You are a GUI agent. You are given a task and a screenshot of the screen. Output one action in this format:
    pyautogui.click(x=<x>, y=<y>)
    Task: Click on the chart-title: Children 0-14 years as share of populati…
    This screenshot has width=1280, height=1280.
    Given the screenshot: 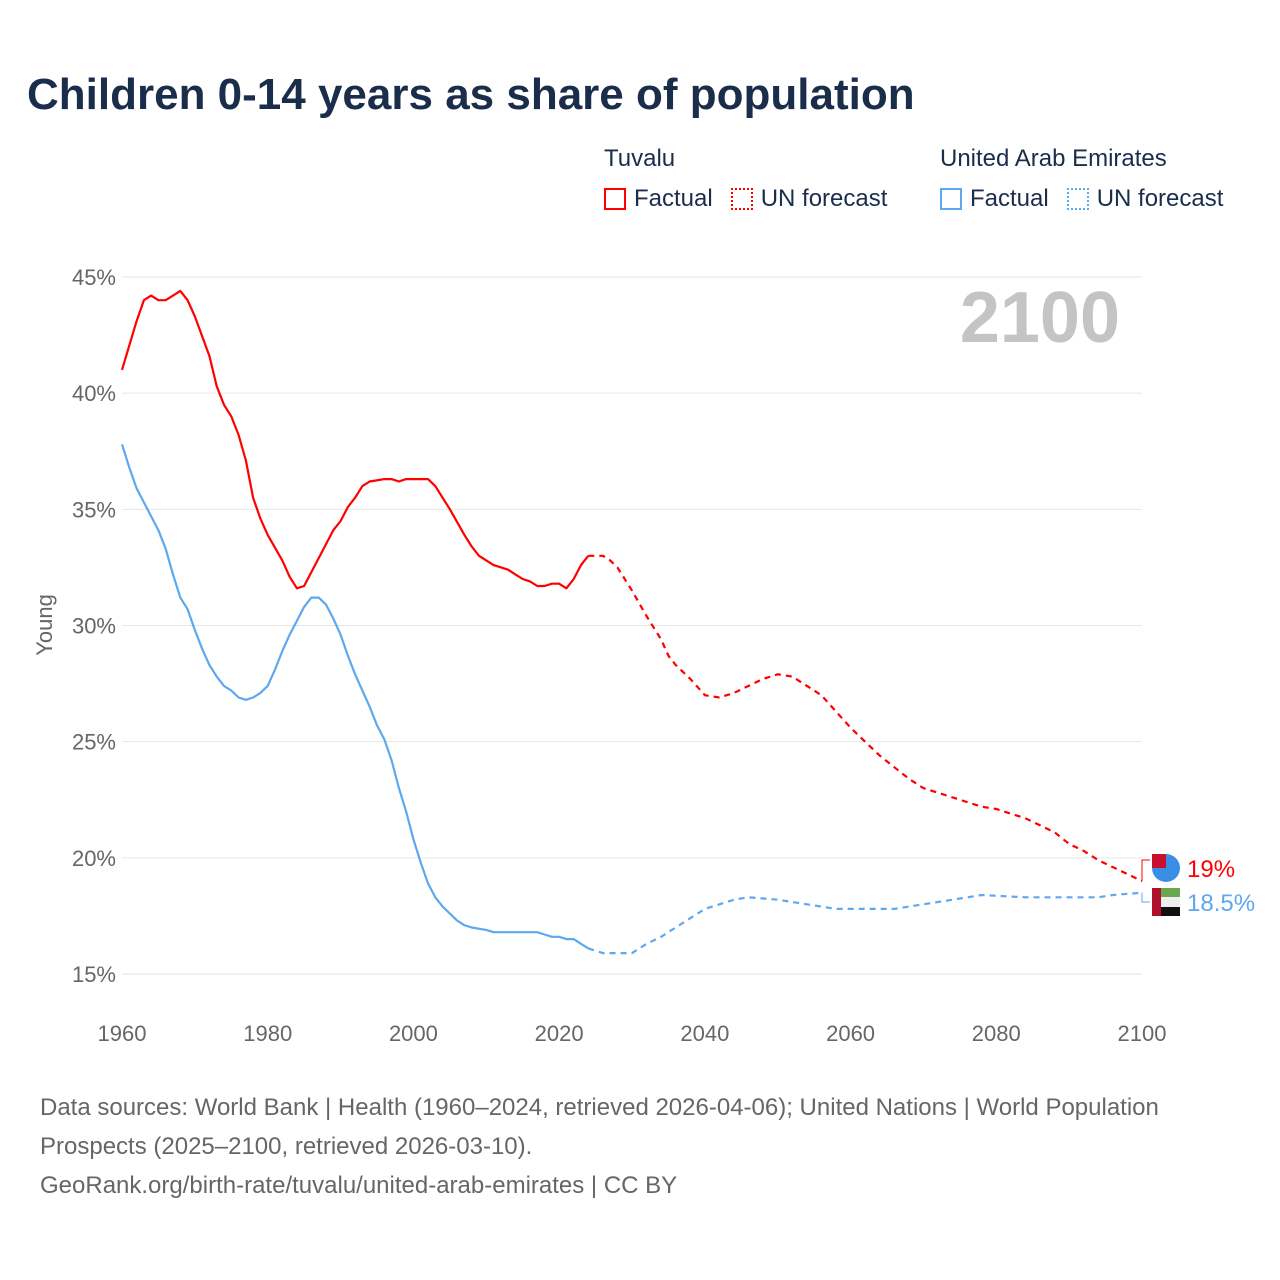 What is the action you would take?
    pyautogui.click(x=471, y=94)
    